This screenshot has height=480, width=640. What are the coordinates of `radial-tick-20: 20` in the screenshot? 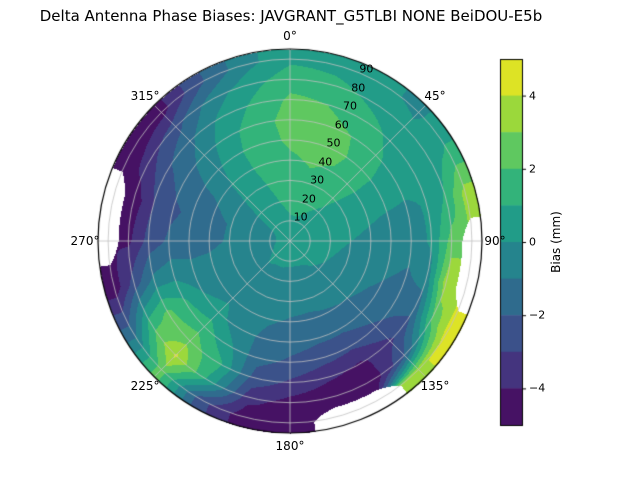 It's located at (308, 199).